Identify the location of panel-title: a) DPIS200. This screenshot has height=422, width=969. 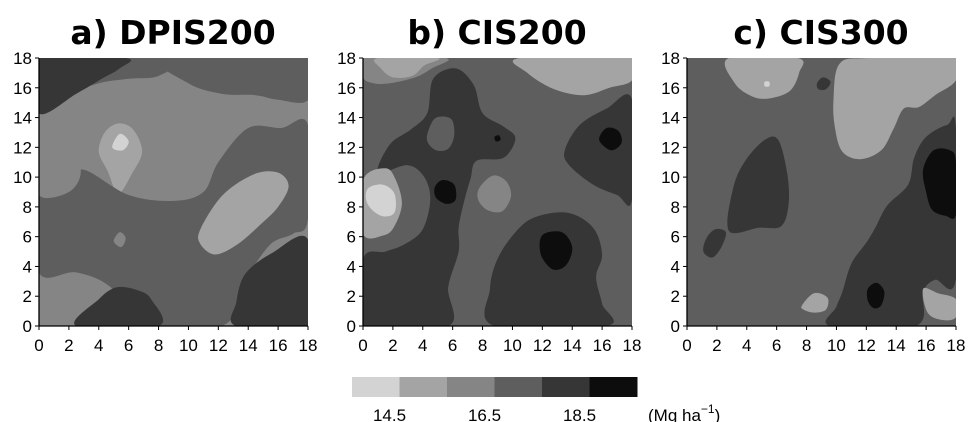
(172, 32).